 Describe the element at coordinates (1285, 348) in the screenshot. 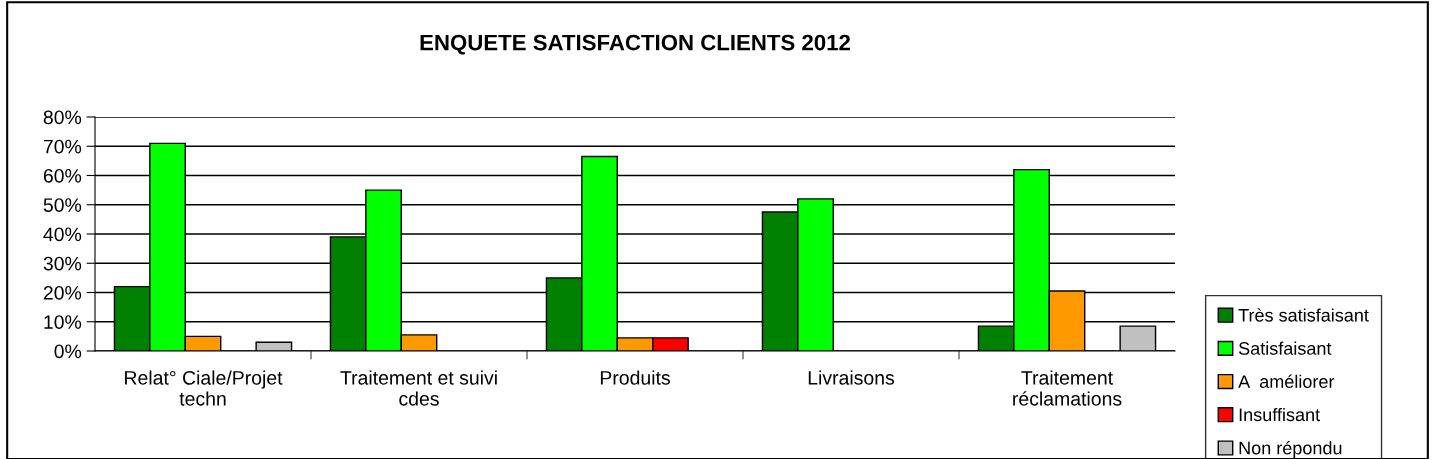

I see `legend-label: Satisfaisant` at that location.